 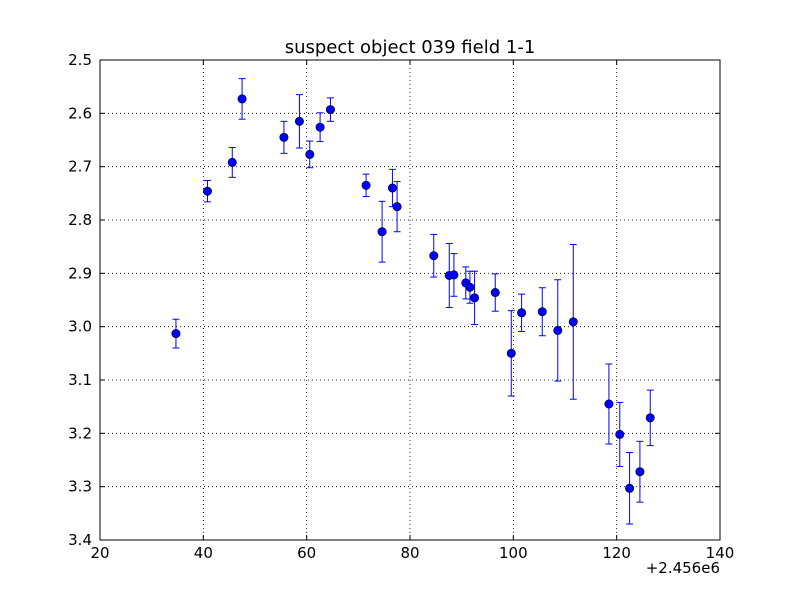 What do you see at coordinates (80, 540) in the screenshot?
I see `y-tick-label: 3.4` at bounding box center [80, 540].